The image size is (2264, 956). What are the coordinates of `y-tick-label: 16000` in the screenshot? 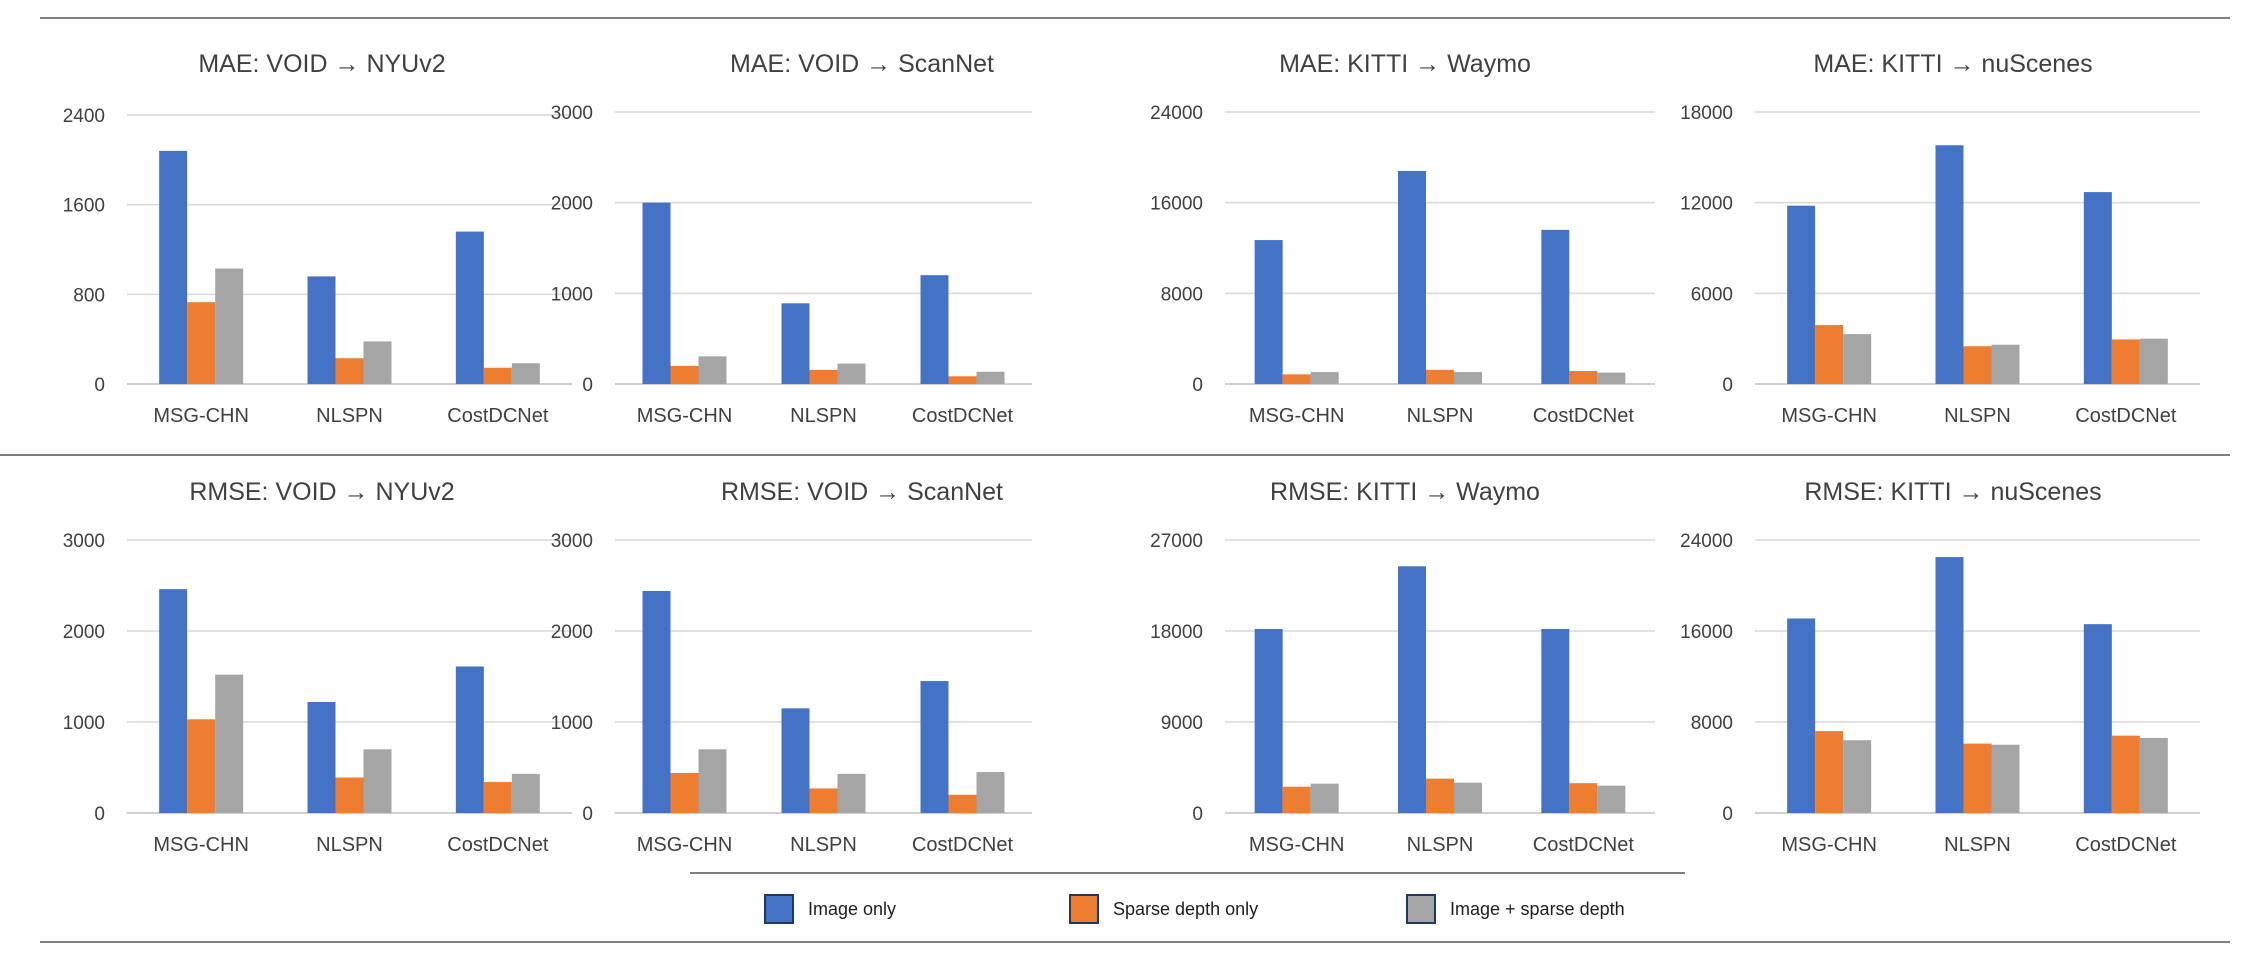 It's located at (1706, 632).